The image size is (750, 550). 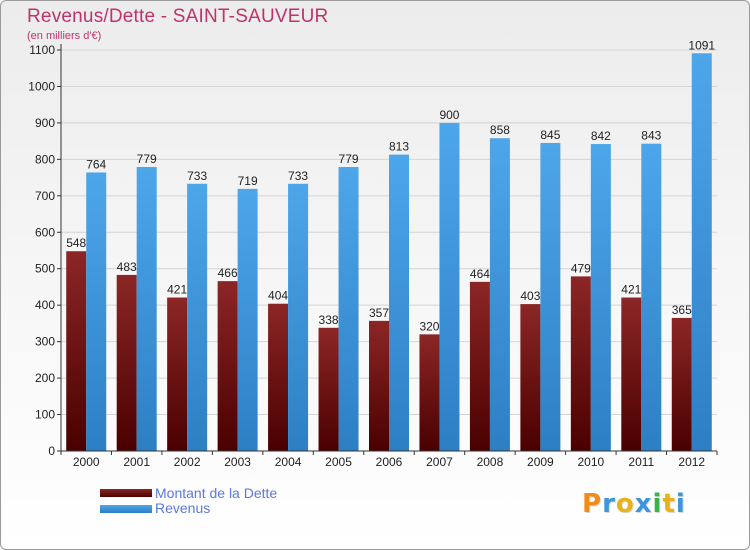 I want to click on bar-revenus-2005, so click(x=348, y=309).